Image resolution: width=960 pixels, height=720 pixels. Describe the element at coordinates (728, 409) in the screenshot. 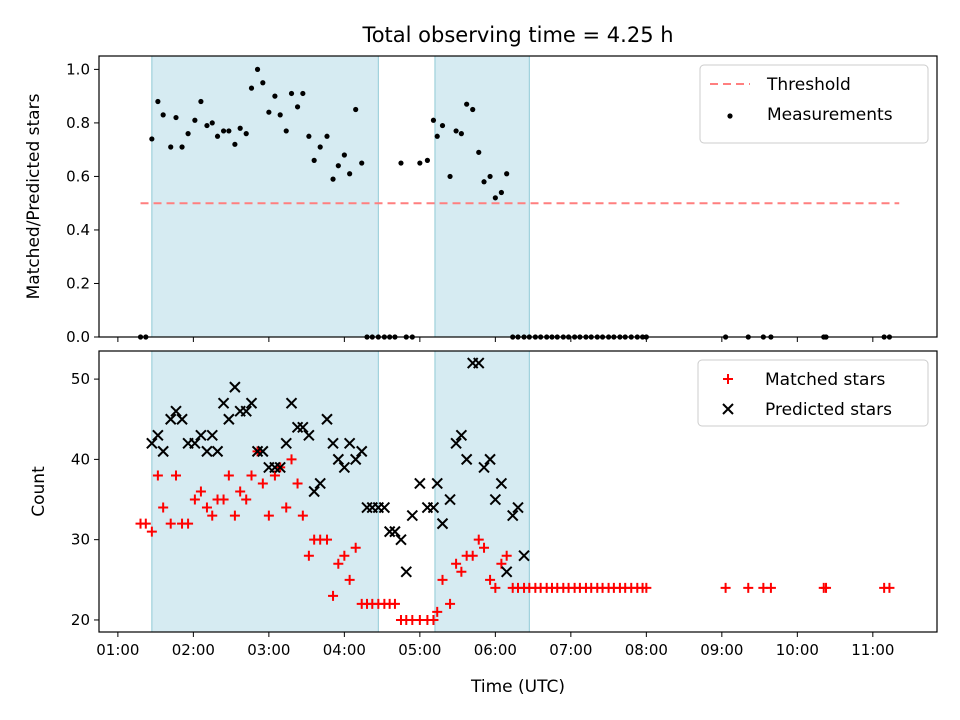

I see `legend-predicted-swatch` at that location.